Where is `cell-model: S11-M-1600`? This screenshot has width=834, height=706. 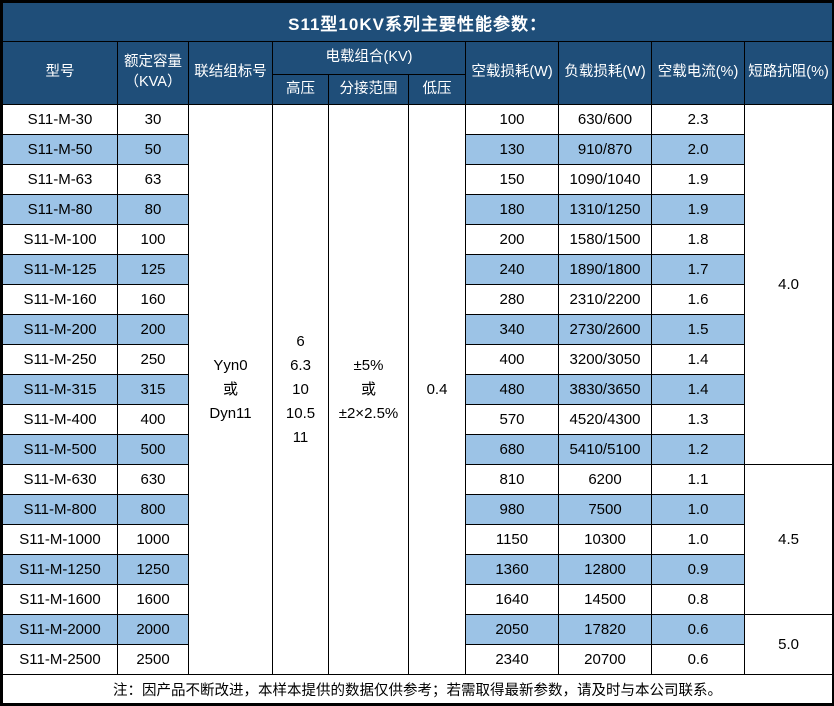 cell-model: S11-M-1600 is located at coordinates (60, 599).